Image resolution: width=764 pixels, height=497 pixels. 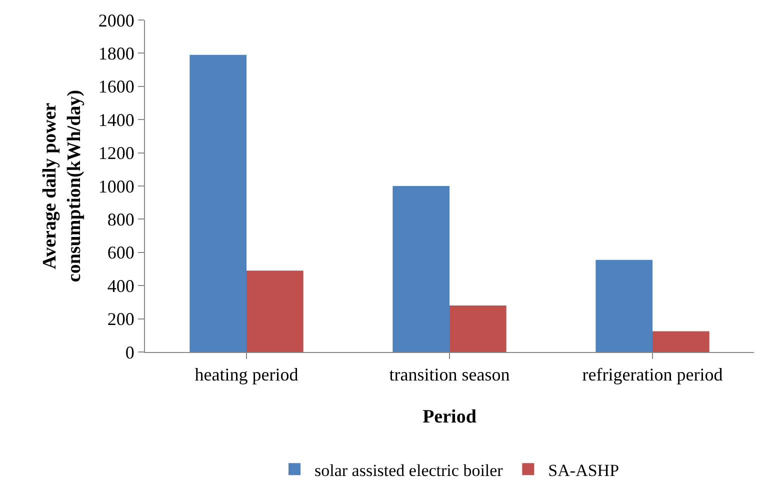 I want to click on y-tick-label: 1800, so click(x=116, y=54).